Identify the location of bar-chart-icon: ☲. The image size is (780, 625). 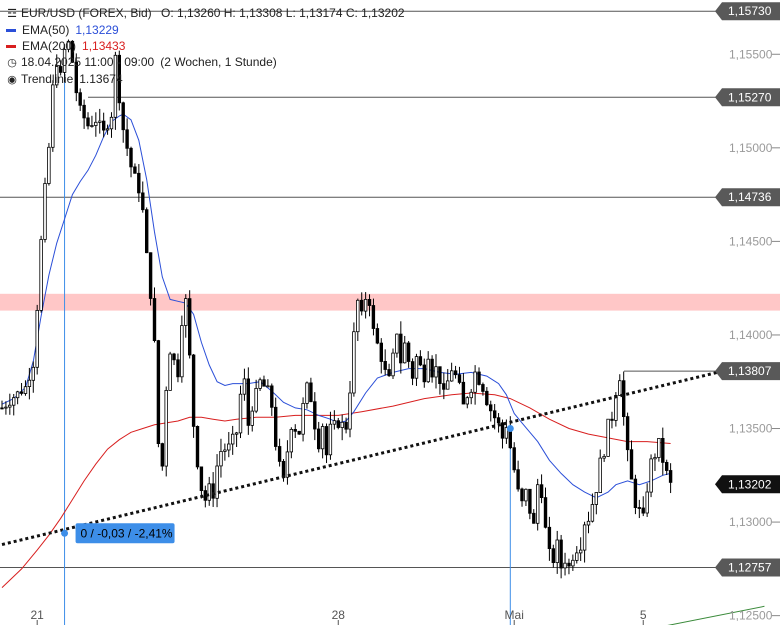
(12, 14).